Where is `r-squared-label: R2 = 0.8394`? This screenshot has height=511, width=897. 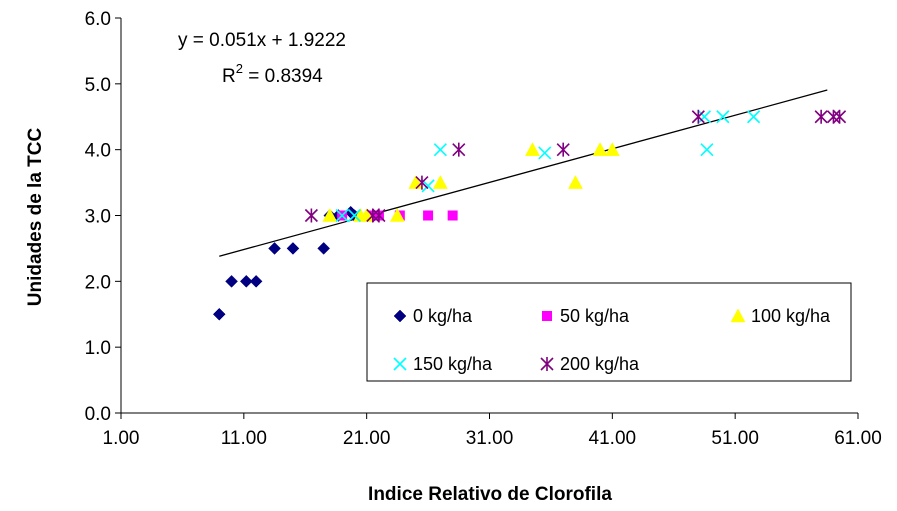
r-squared-label: R2 = 0.8394 is located at coordinates (272, 74).